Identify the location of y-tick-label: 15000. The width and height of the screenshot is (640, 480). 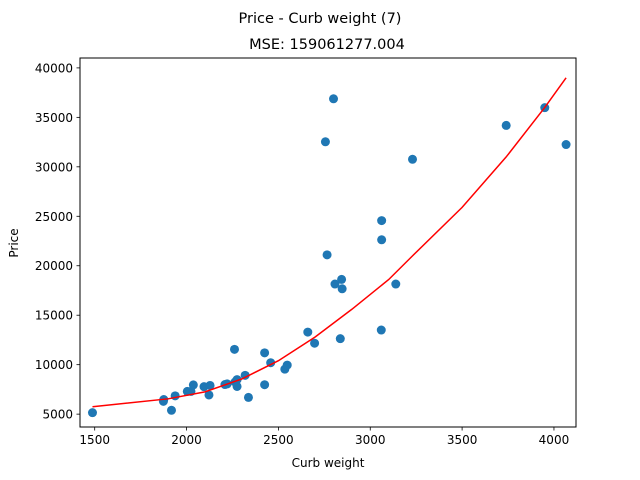
(54, 316).